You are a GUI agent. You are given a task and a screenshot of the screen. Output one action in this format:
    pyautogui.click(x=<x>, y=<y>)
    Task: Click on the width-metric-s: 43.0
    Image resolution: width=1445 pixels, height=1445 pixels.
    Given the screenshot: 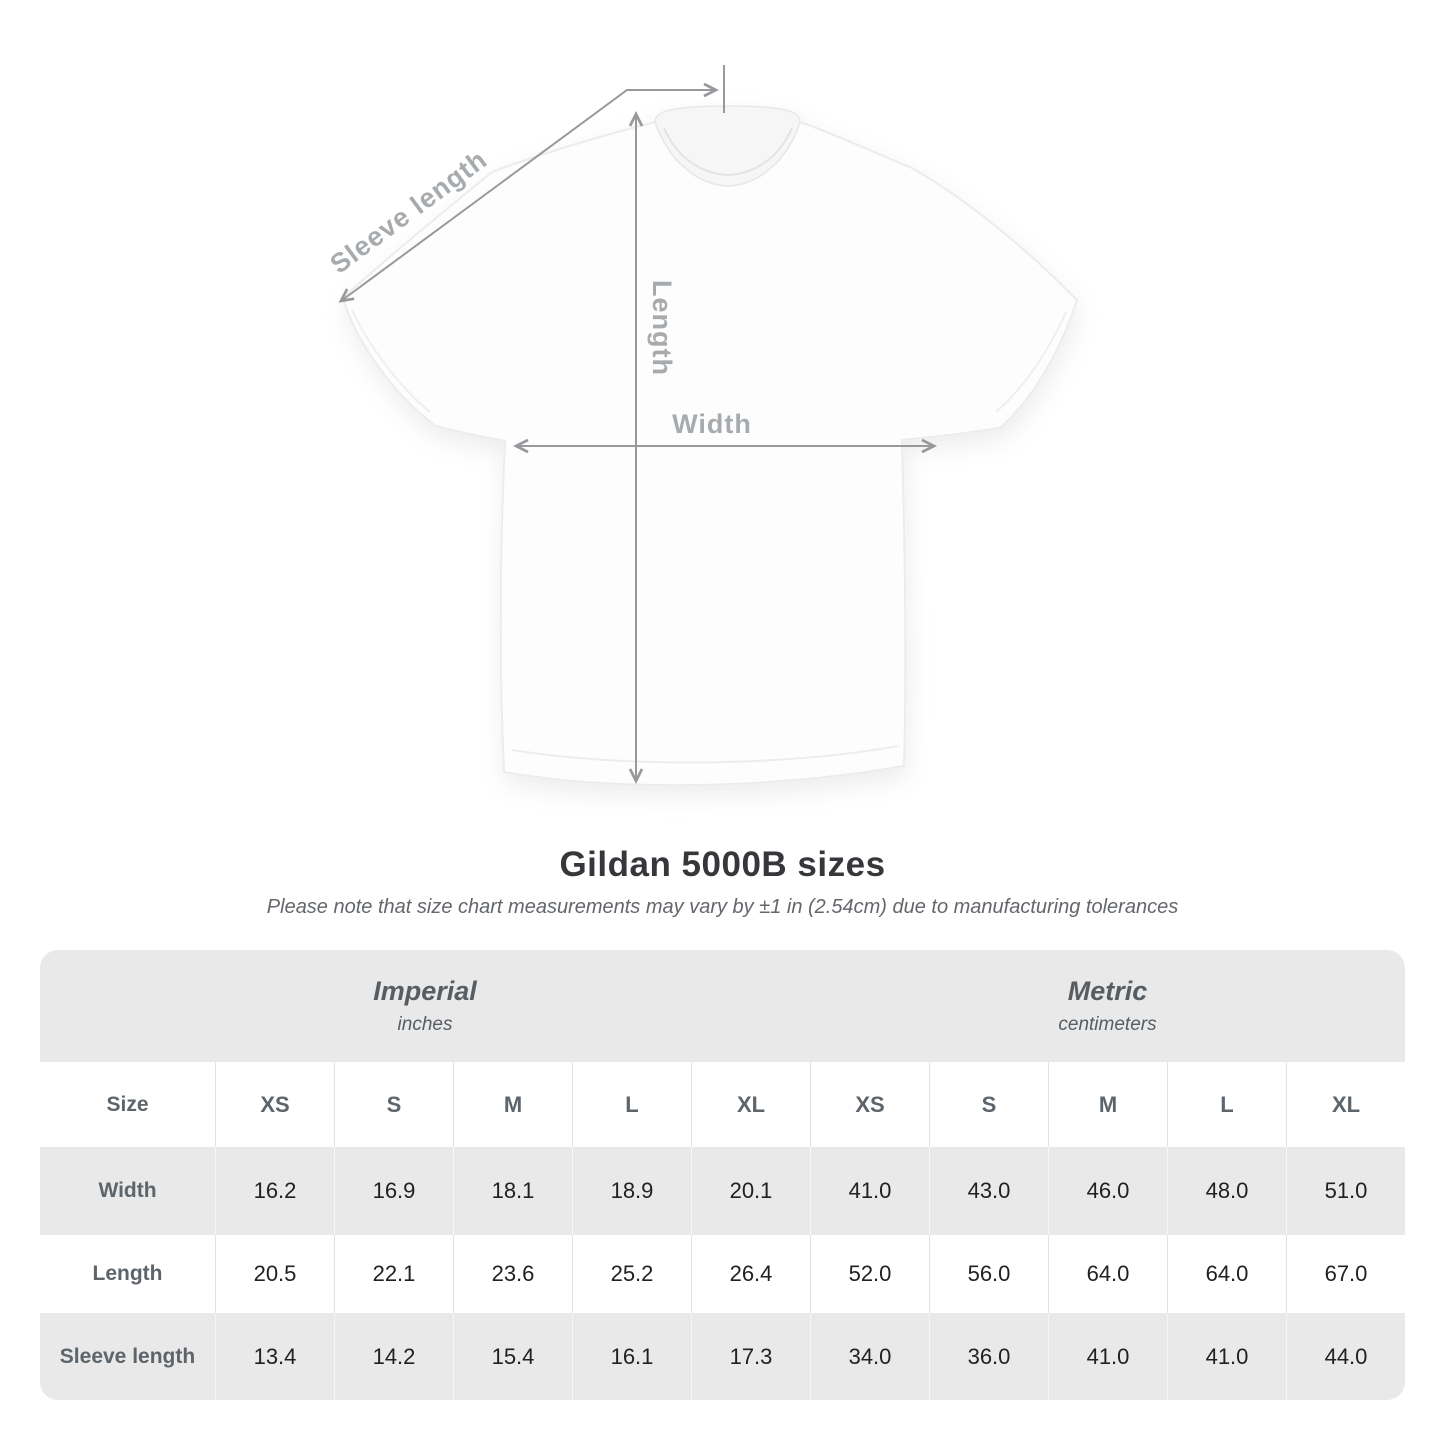 What is the action you would take?
    pyautogui.click(x=988, y=1191)
    